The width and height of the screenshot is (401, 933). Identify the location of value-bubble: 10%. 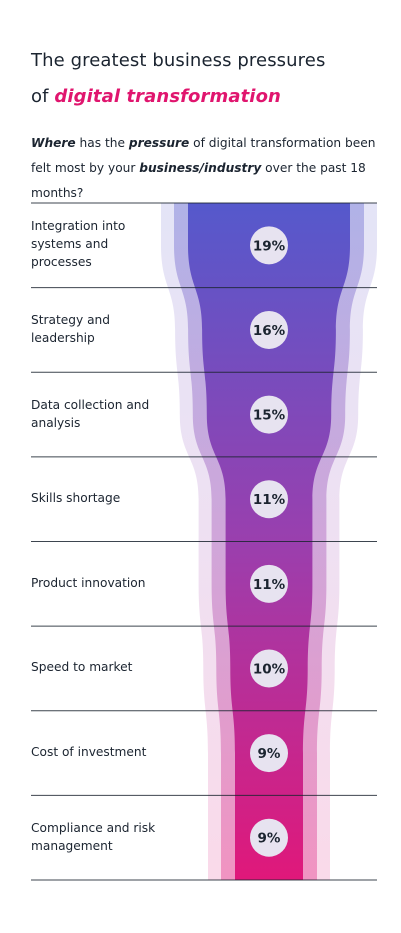
(269, 668).